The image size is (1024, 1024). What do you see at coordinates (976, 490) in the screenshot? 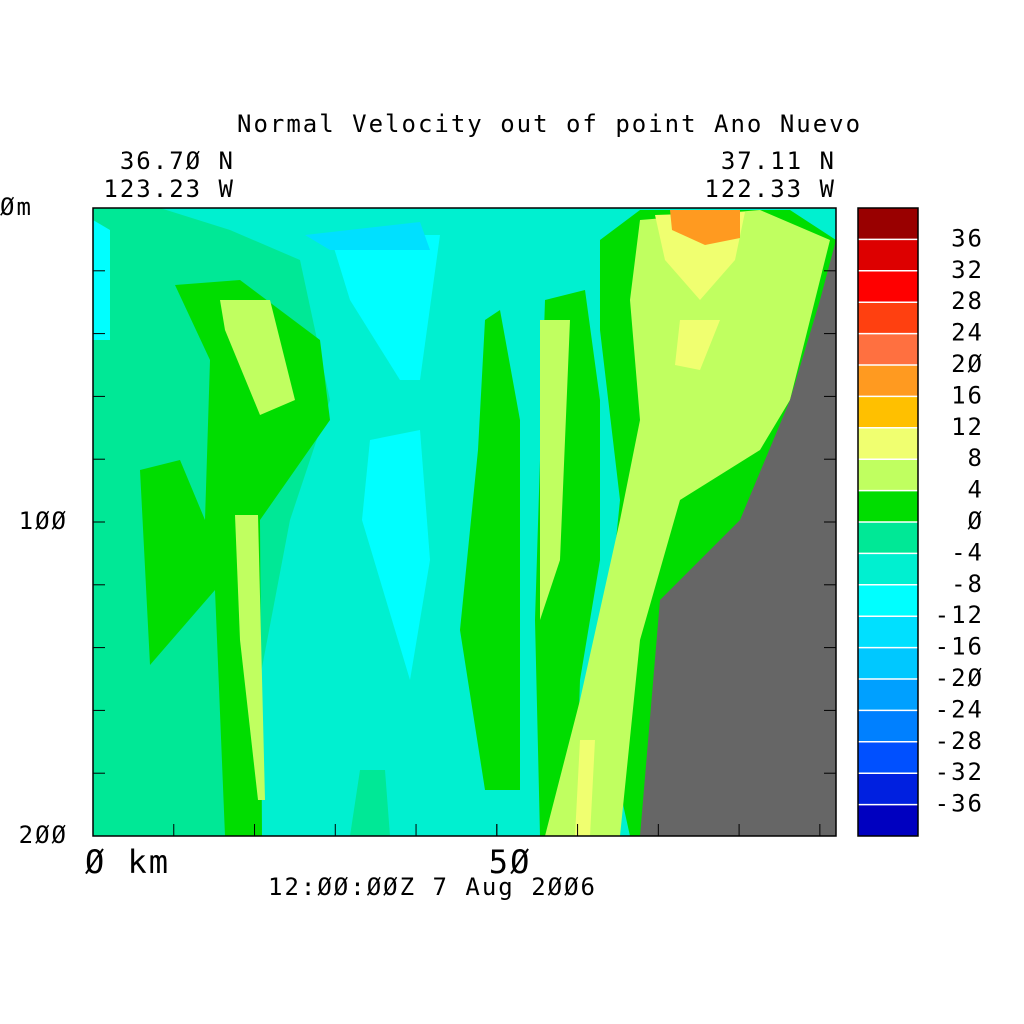
I see `colorbar-label: 4` at bounding box center [976, 490].